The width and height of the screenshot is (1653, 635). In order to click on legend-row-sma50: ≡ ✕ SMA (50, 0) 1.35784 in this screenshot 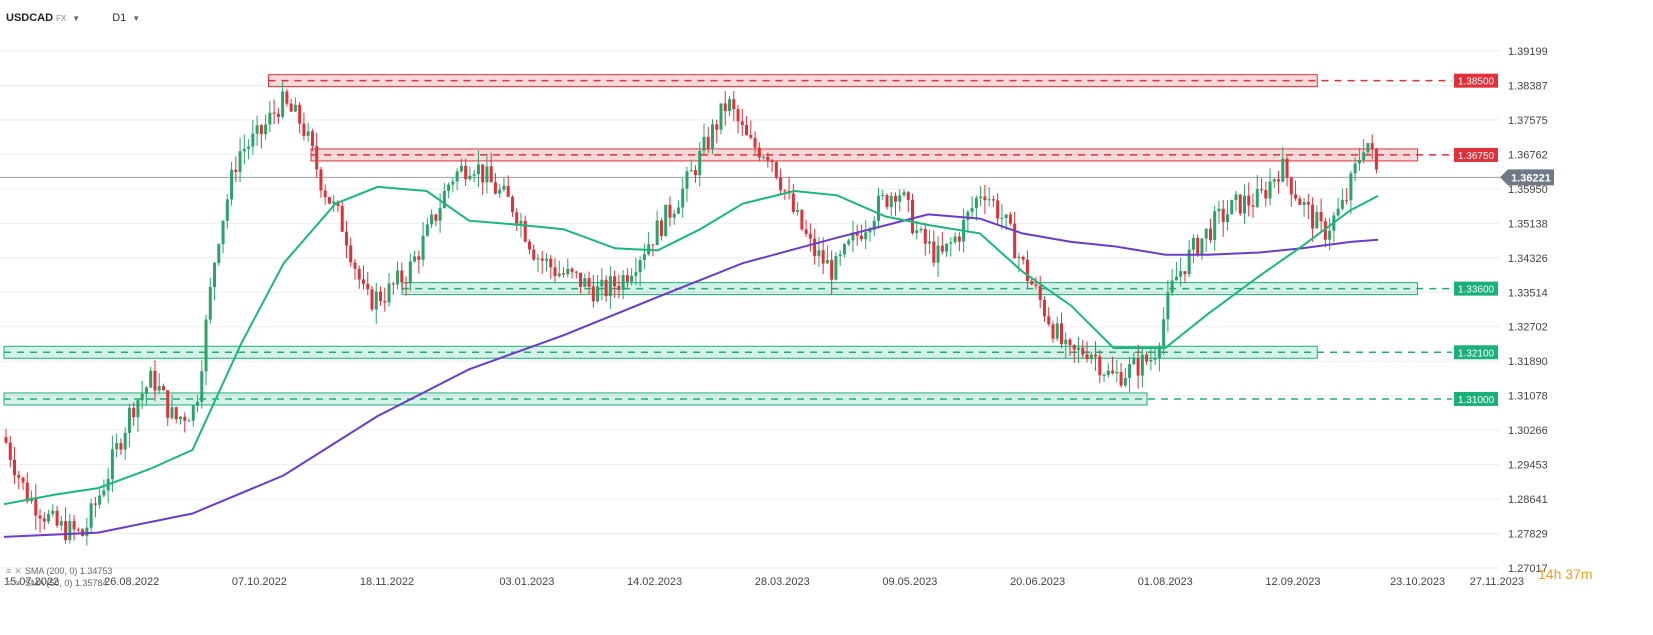, I will do `click(59, 583)`.